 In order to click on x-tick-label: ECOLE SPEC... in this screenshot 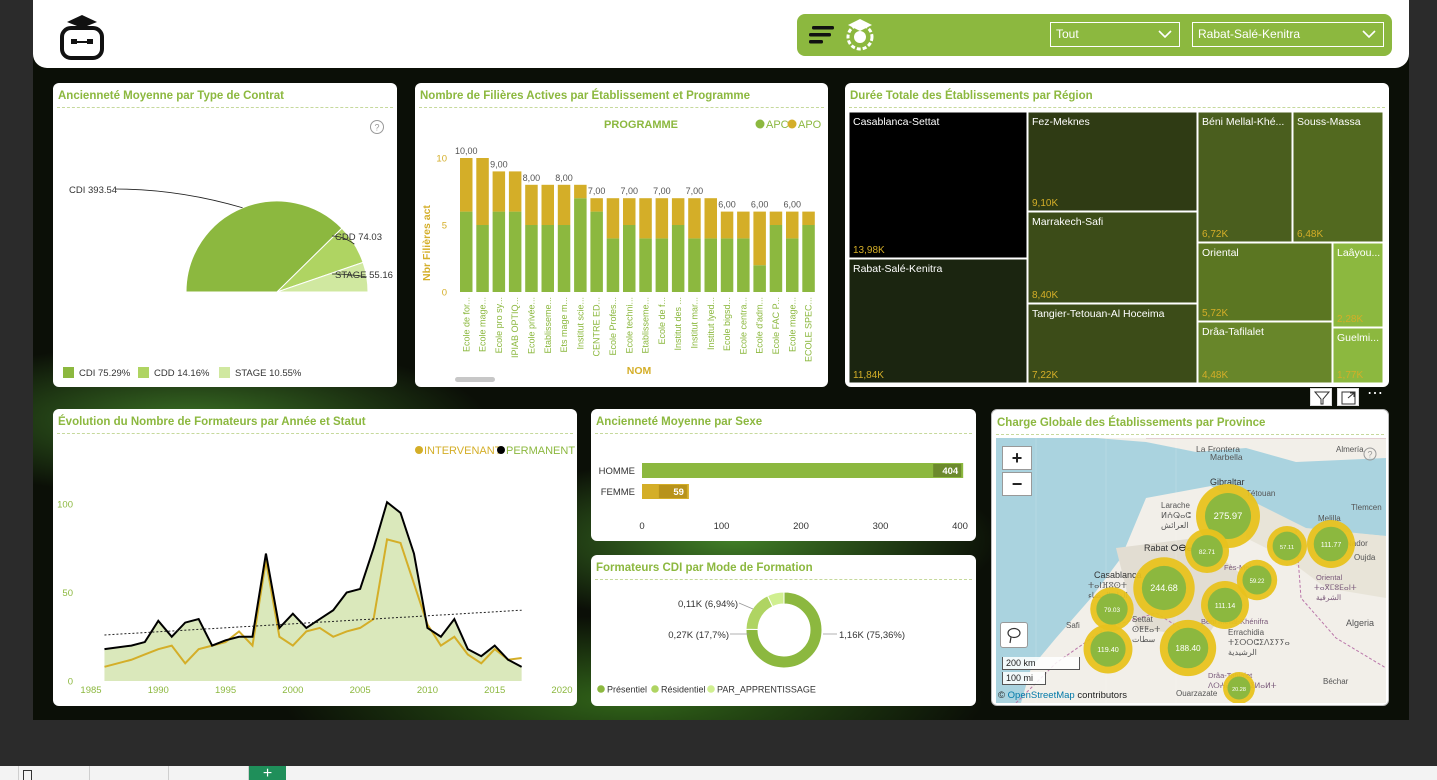, I will do `click(809, 329)`.